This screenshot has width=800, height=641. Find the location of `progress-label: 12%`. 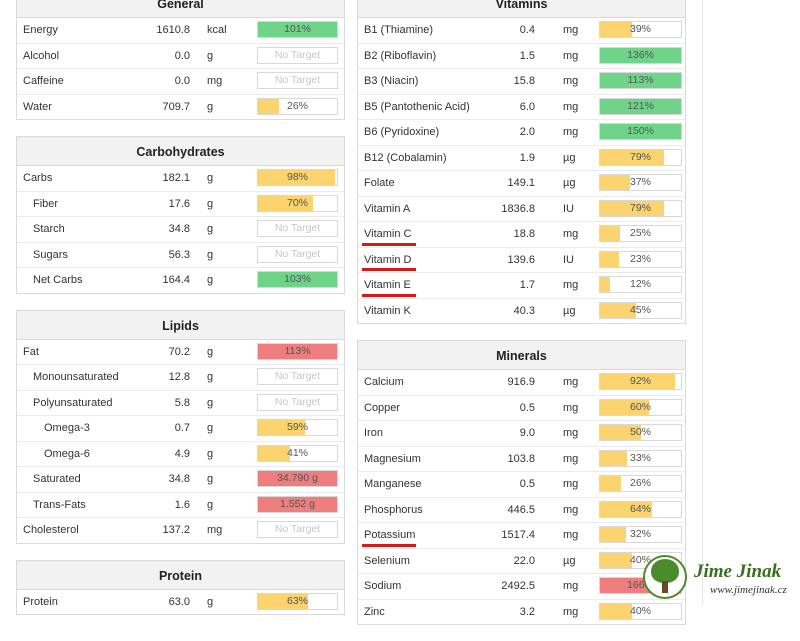

progress-label: 12% is located at coordinates (640, 284).